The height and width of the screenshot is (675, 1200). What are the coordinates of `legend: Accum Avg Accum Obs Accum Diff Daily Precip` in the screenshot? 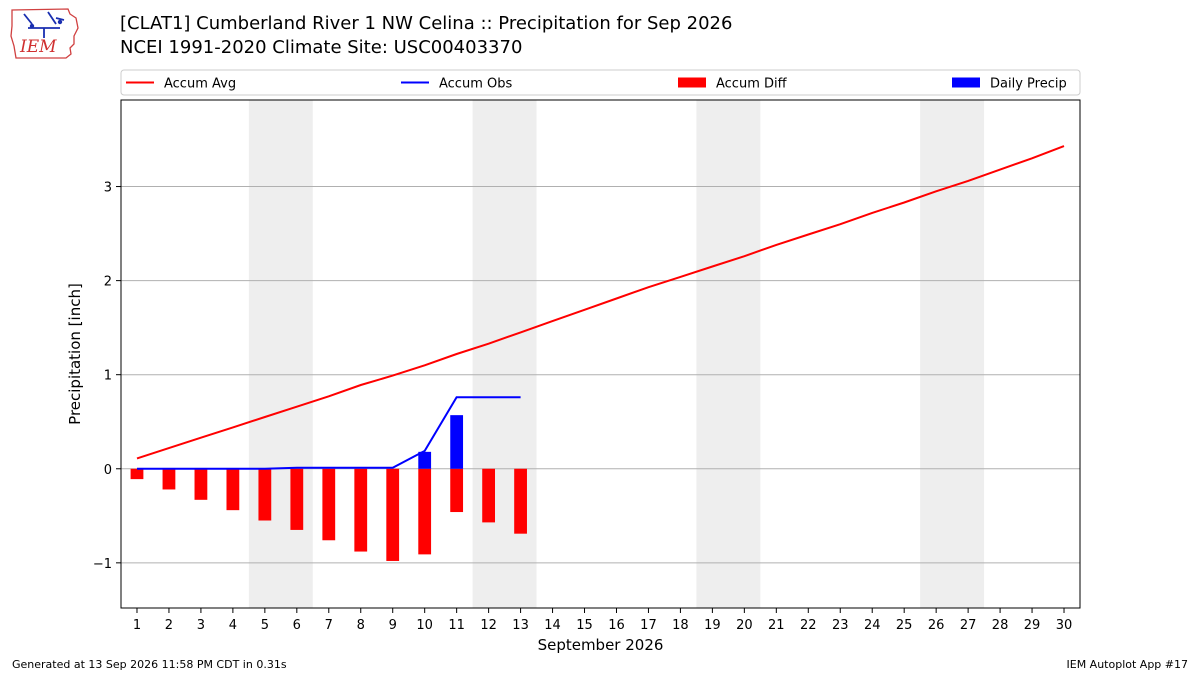 It's located at (600, 82).